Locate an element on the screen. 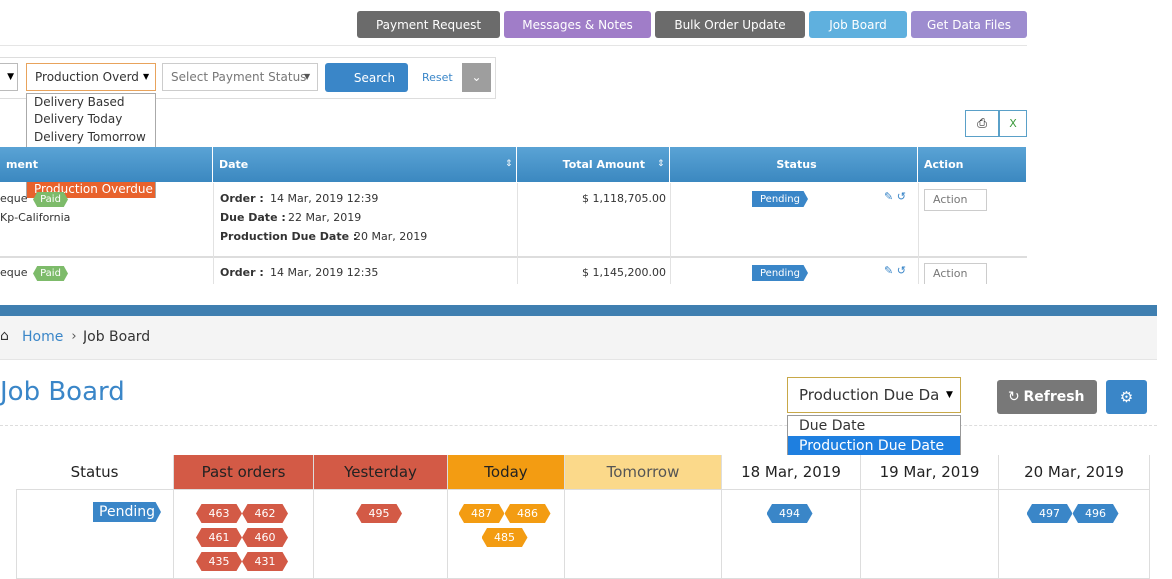 This screenshot has width=1172, height=579. amount: $ 1,145,200.00 is located at coordinates (624, 272).